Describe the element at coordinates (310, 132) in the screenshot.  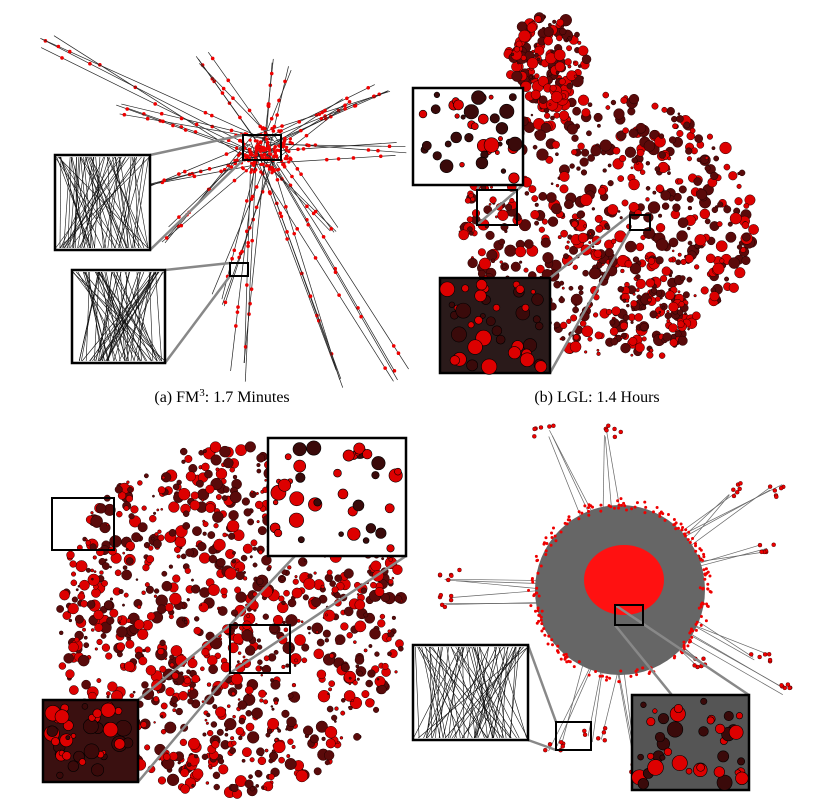
I see `edge` at that location.